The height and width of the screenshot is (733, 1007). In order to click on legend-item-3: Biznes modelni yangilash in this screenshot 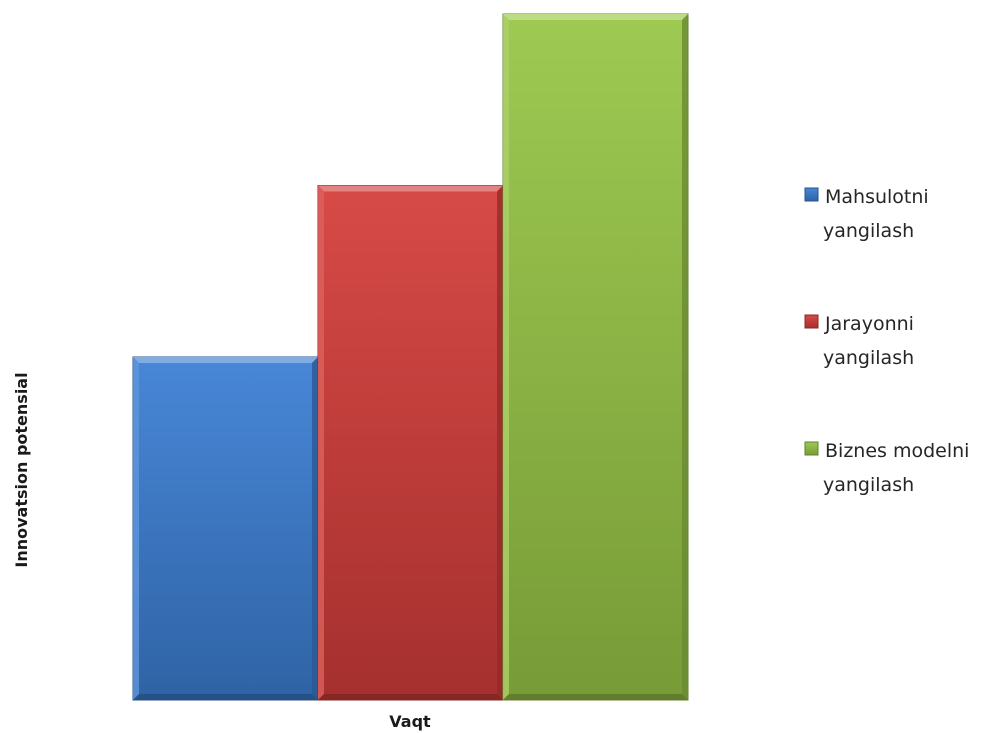, I will do `click(886, 468)`.